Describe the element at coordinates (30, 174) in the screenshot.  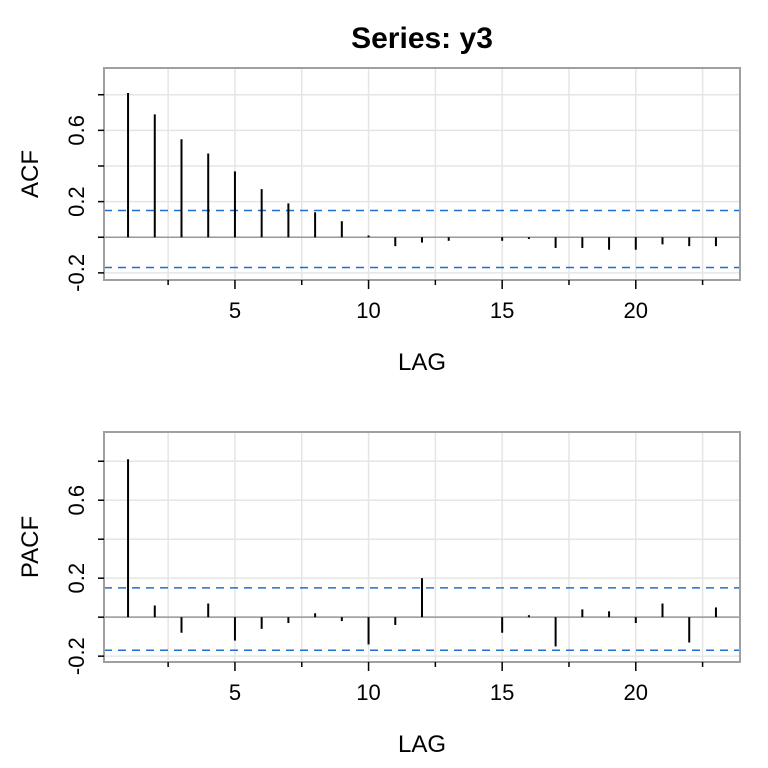
I see `y-axis-label: ACF` at that location.